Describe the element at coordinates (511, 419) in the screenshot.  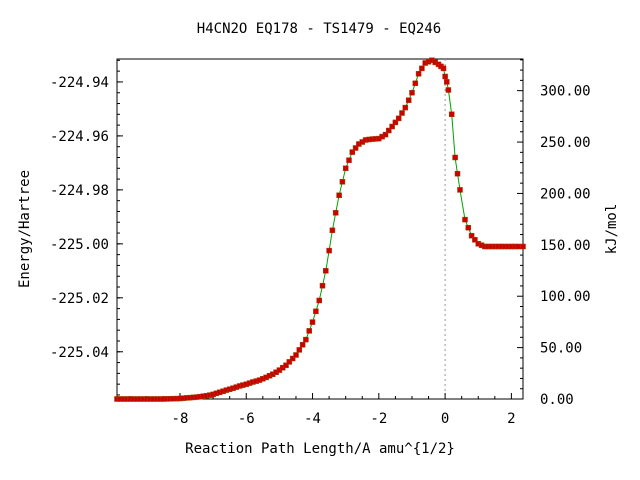
I see `x-tick-label: 2` at that location.